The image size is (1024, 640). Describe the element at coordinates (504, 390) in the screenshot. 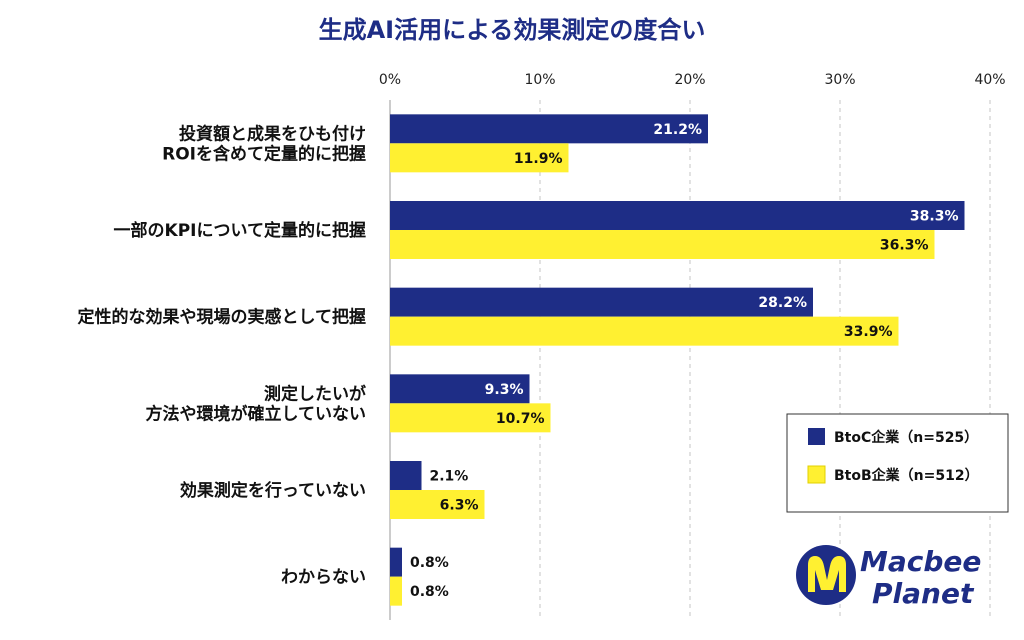

I see `bar-value-label: 9.3%` at that location.